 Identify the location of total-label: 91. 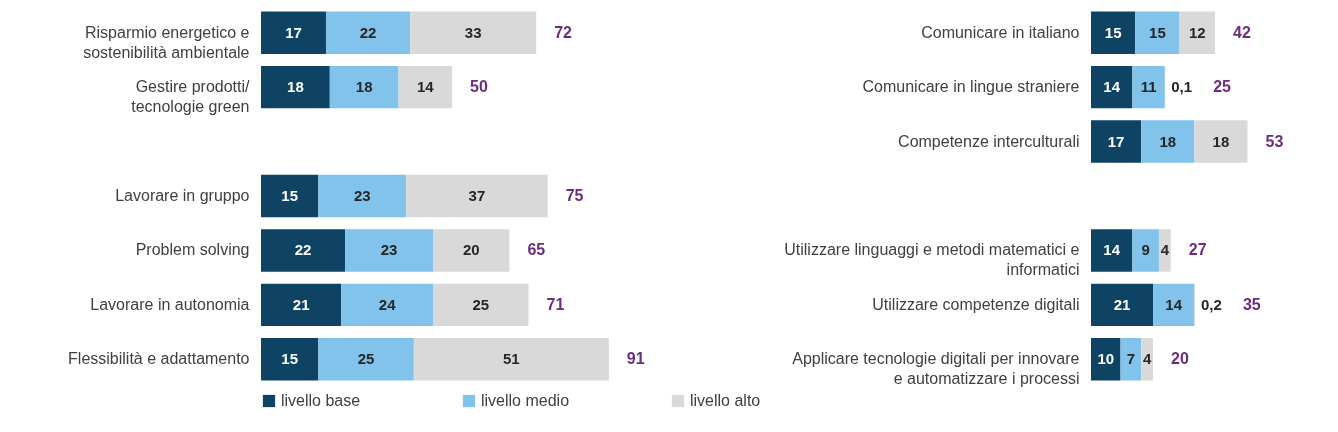
(635, 359).